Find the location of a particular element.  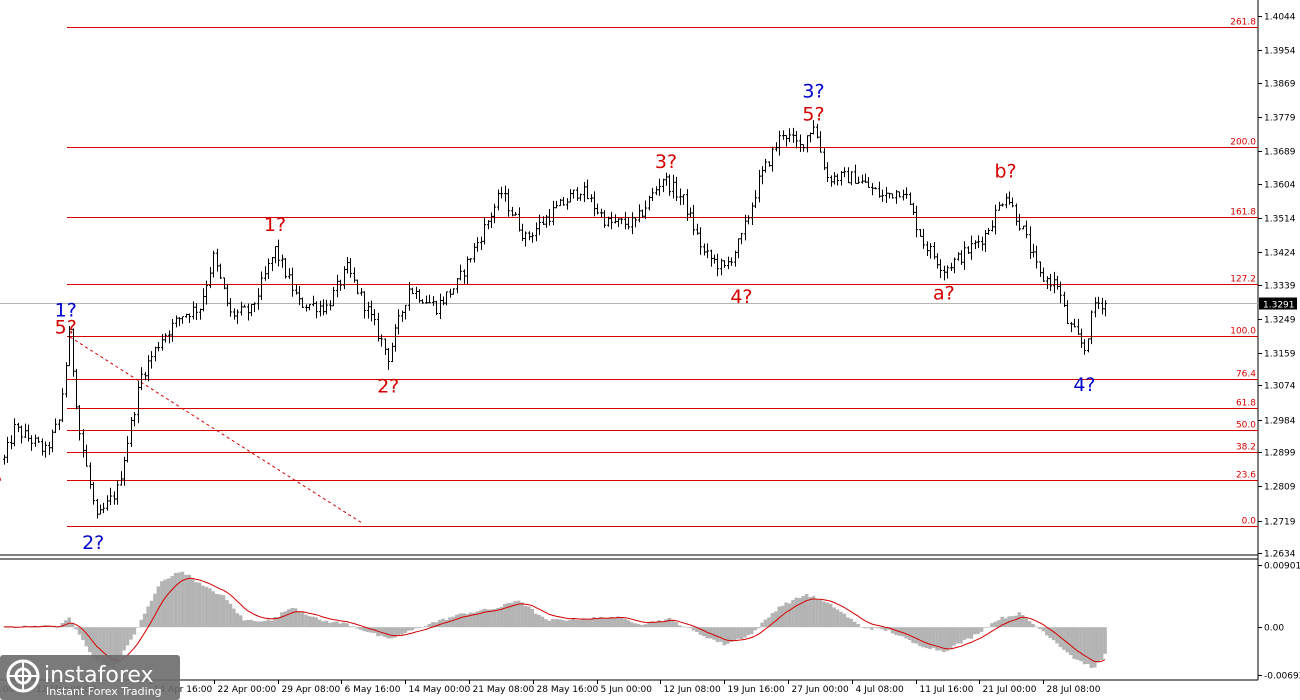

price-tick-5: 1.3604 is located at coordinates (1280, 186).